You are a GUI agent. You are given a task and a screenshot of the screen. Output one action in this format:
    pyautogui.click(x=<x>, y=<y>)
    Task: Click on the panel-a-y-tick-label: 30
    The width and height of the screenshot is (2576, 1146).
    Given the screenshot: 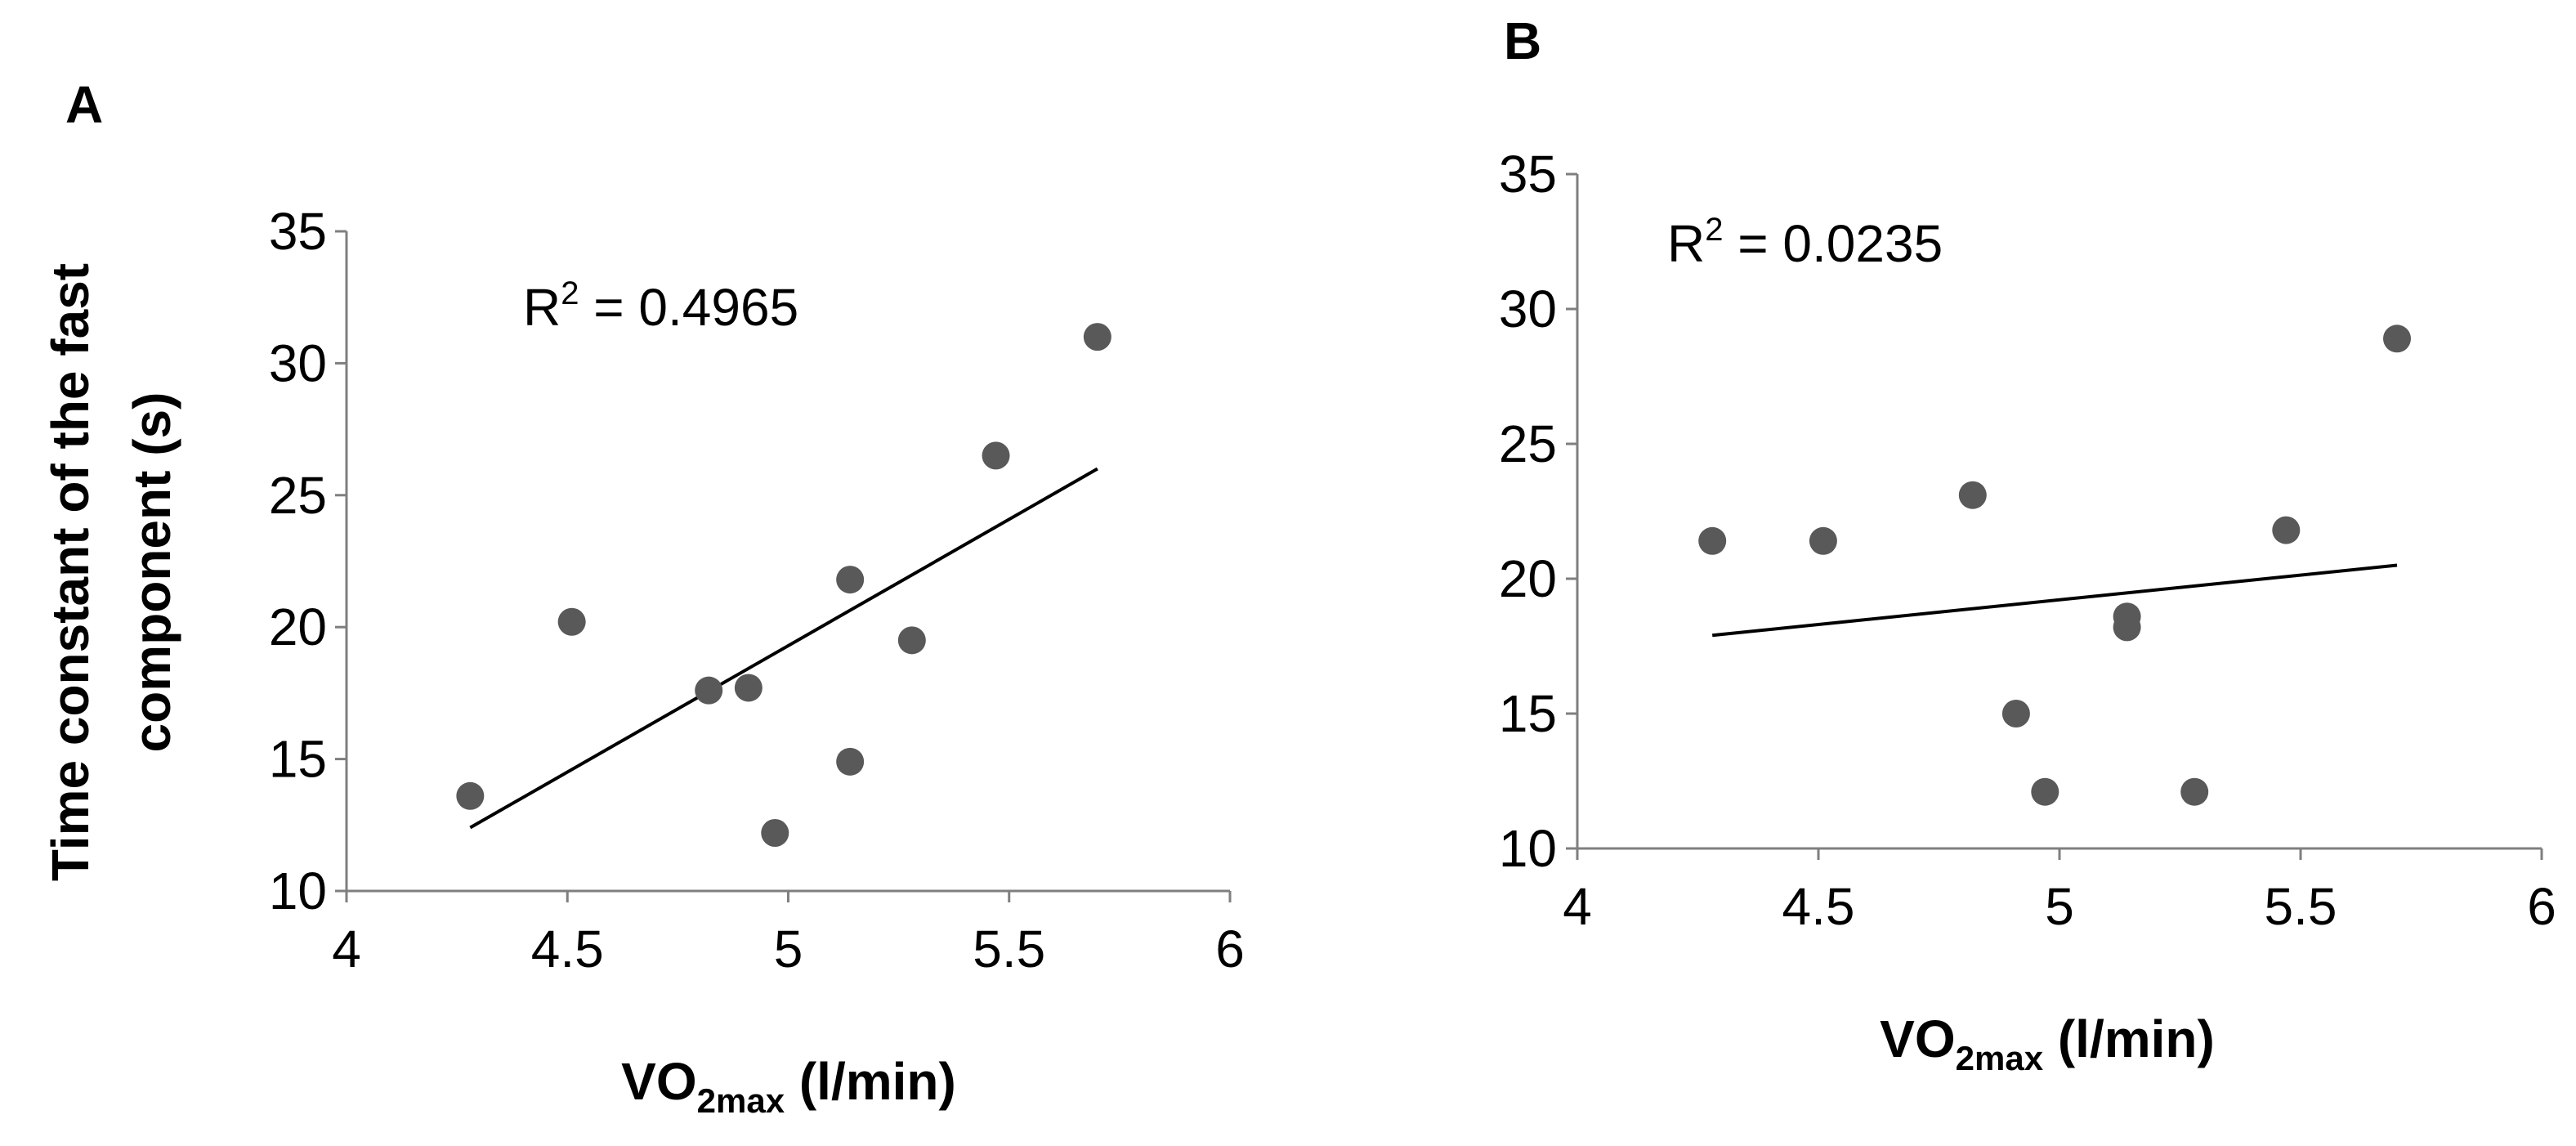 What is the action you would take?
    pyautogui.click(x=298, y=363)
    